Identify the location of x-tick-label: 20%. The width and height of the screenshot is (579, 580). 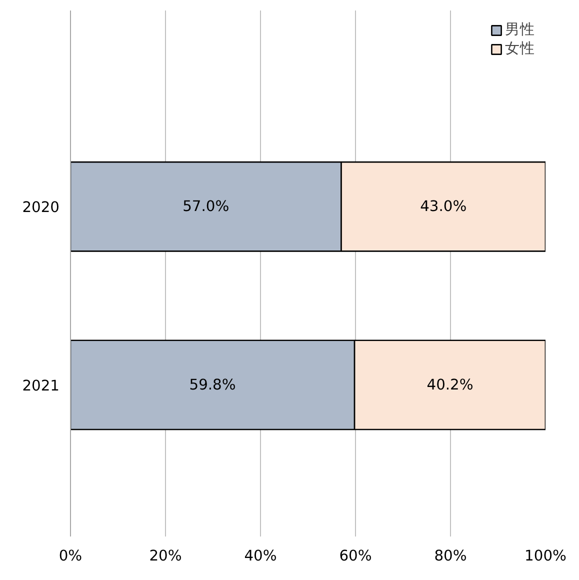
(165, 556).